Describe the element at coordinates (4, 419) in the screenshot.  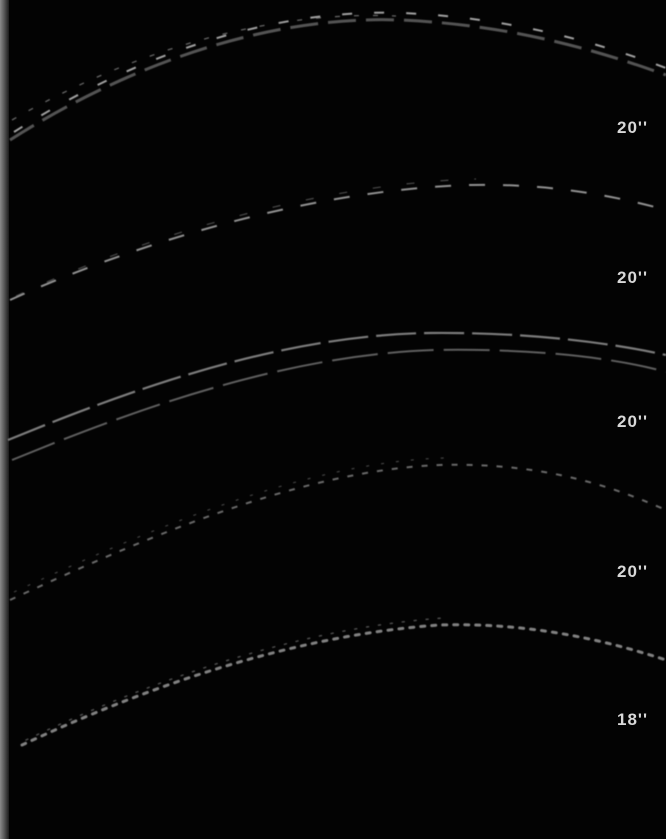
I see `photo-edge` at that location.